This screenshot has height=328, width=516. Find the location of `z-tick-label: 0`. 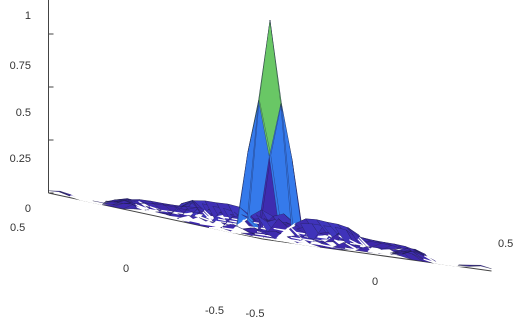

z-tick-label: 0 is located at coordinates (28, 209).